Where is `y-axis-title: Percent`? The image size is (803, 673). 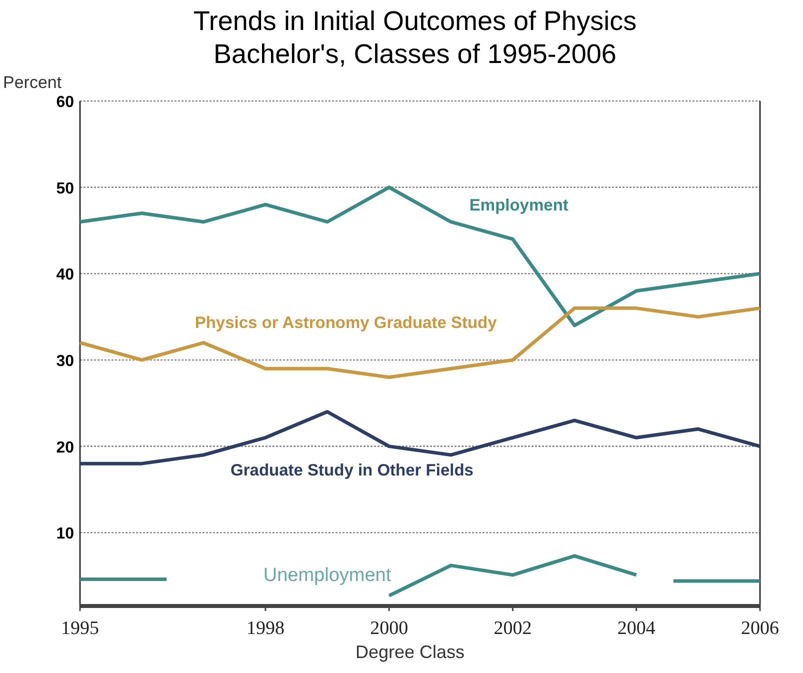
y-axis-title: Percent is located at coordinates (32, 82).